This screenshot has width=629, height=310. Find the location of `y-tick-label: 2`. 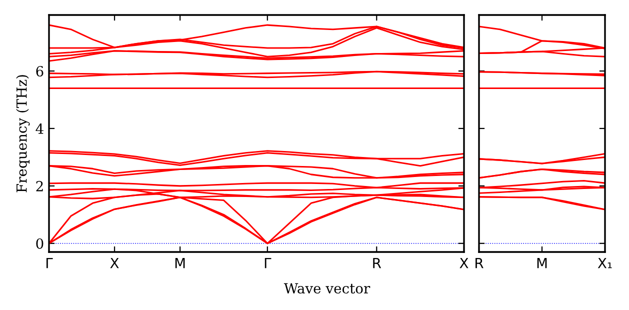

y-tick-label: 2 is located at coordinates (39, 186).